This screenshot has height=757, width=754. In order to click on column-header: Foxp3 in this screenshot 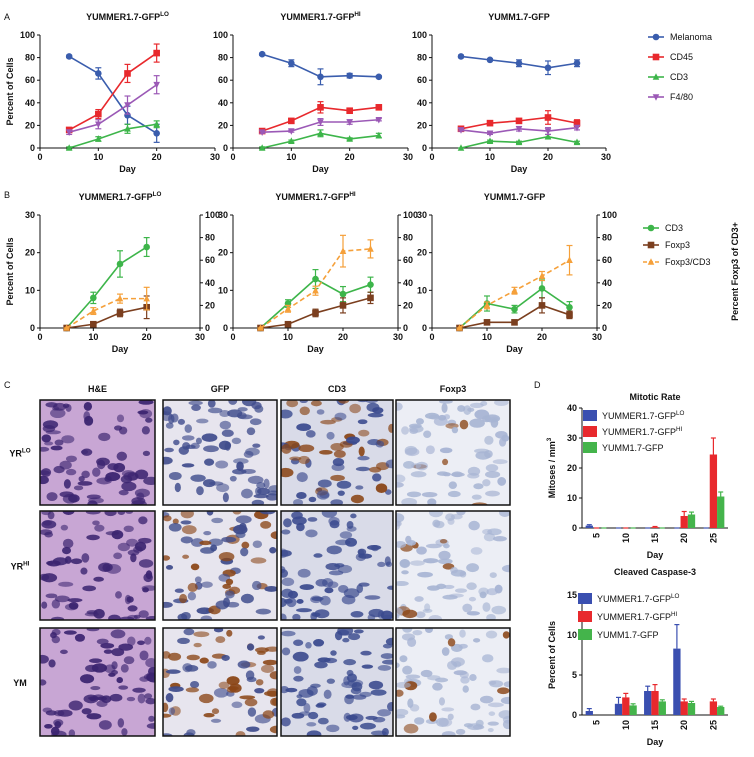, I will do `click(453, 389)`.